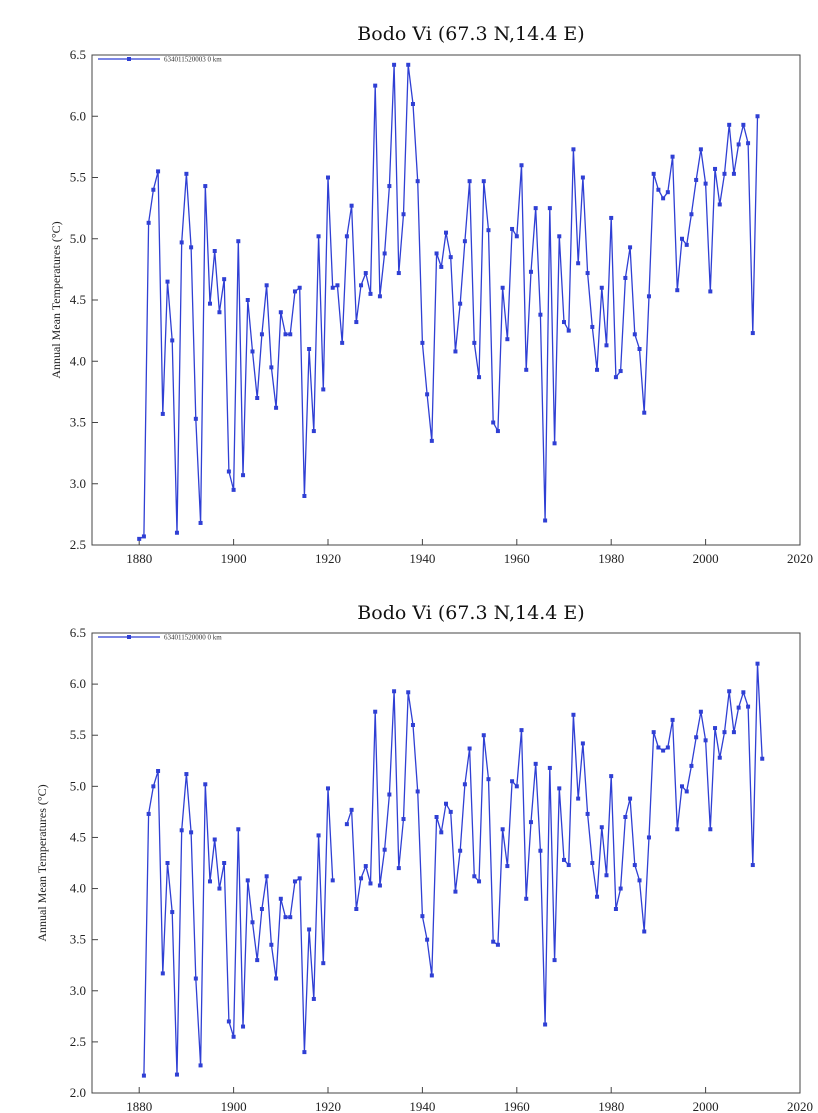  I want to click on y-tick-label: 2.5, so click(78, 1041).